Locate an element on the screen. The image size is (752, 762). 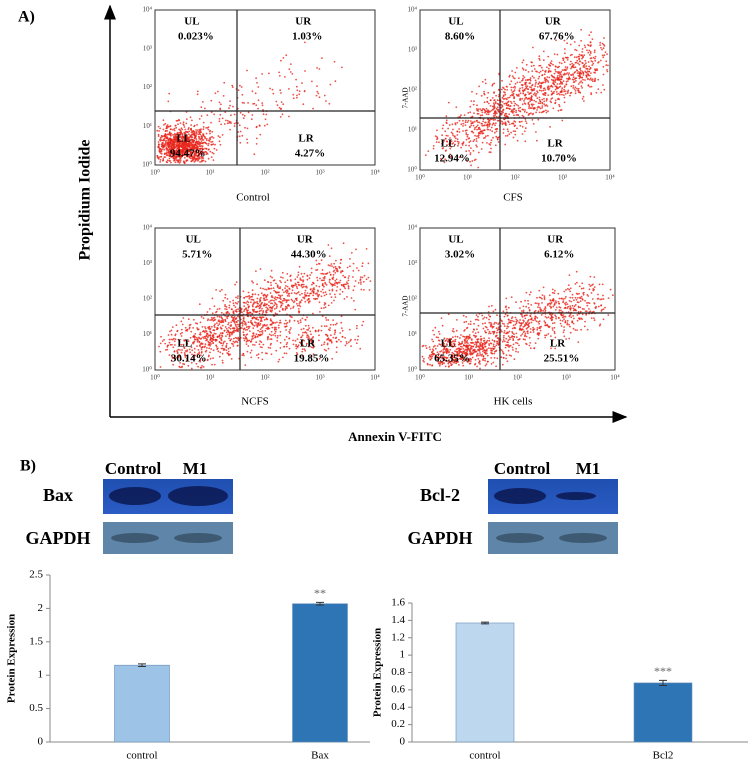
quadrant-name: LR is located at coordinates (308, 344).